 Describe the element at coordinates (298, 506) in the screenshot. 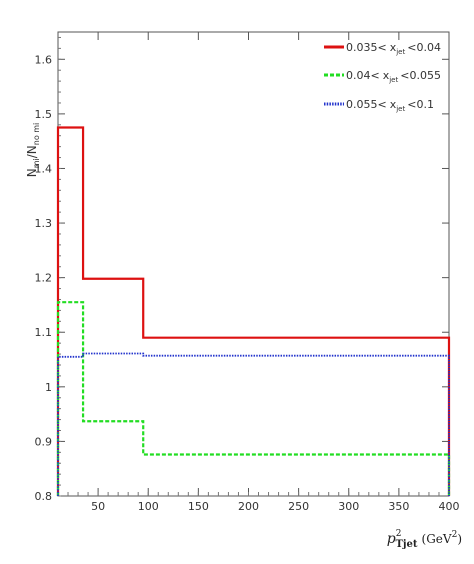

I see `x-tick-label: 250` at that location.